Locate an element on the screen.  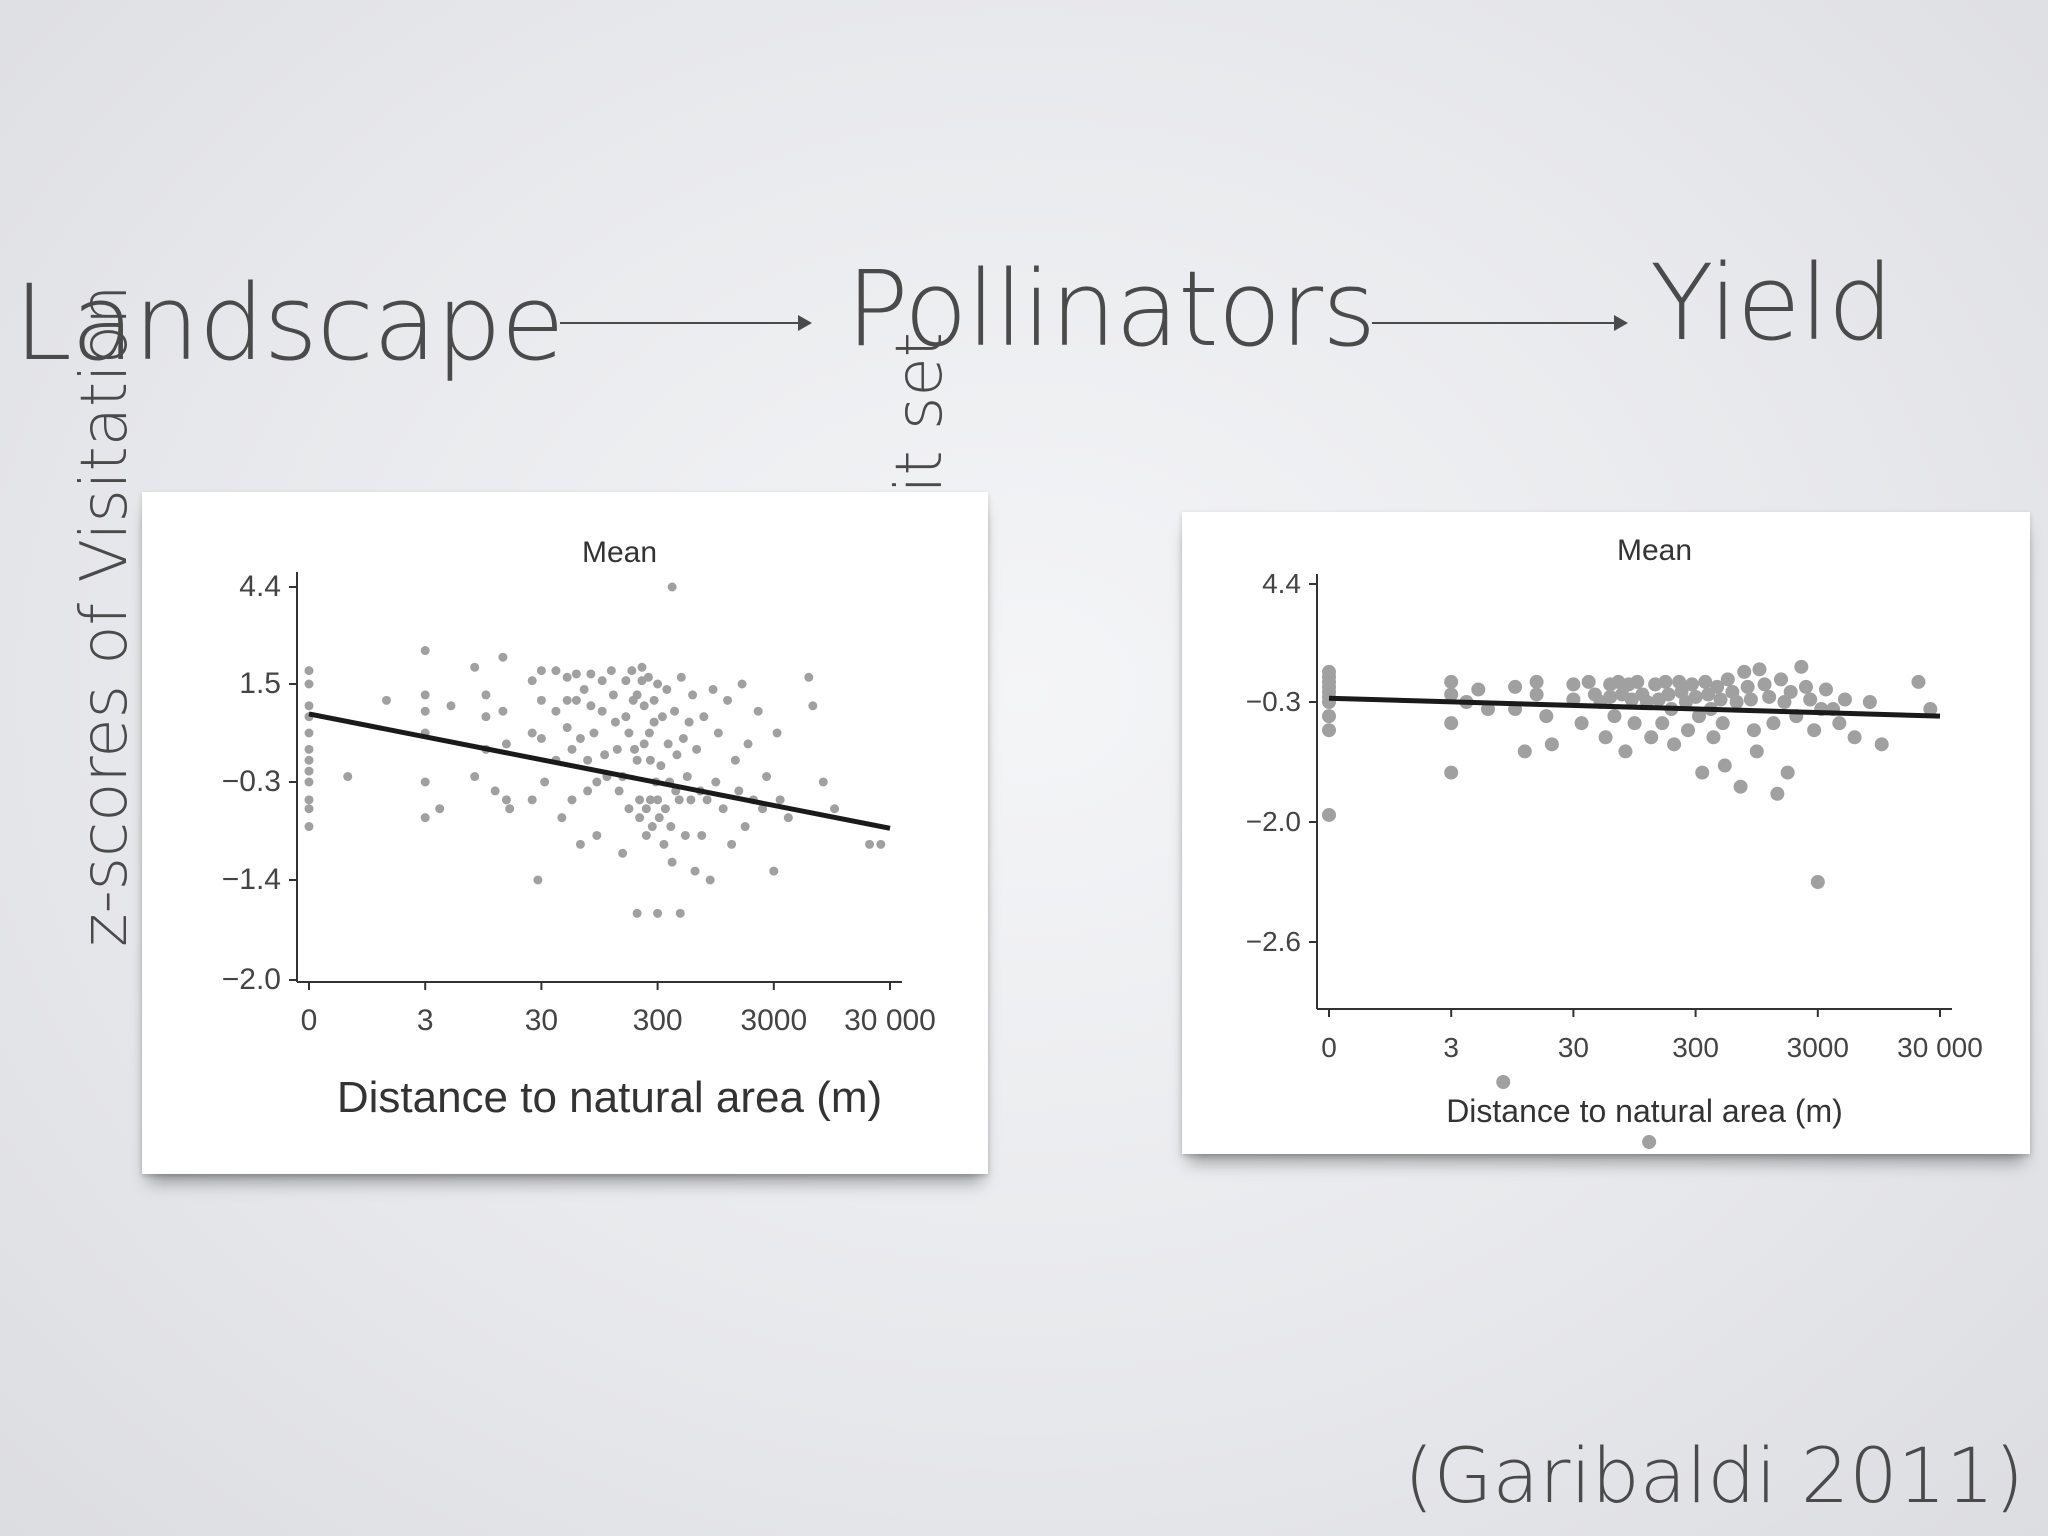
y-tick-label: −1.4 is located at coordinates (251, 879).